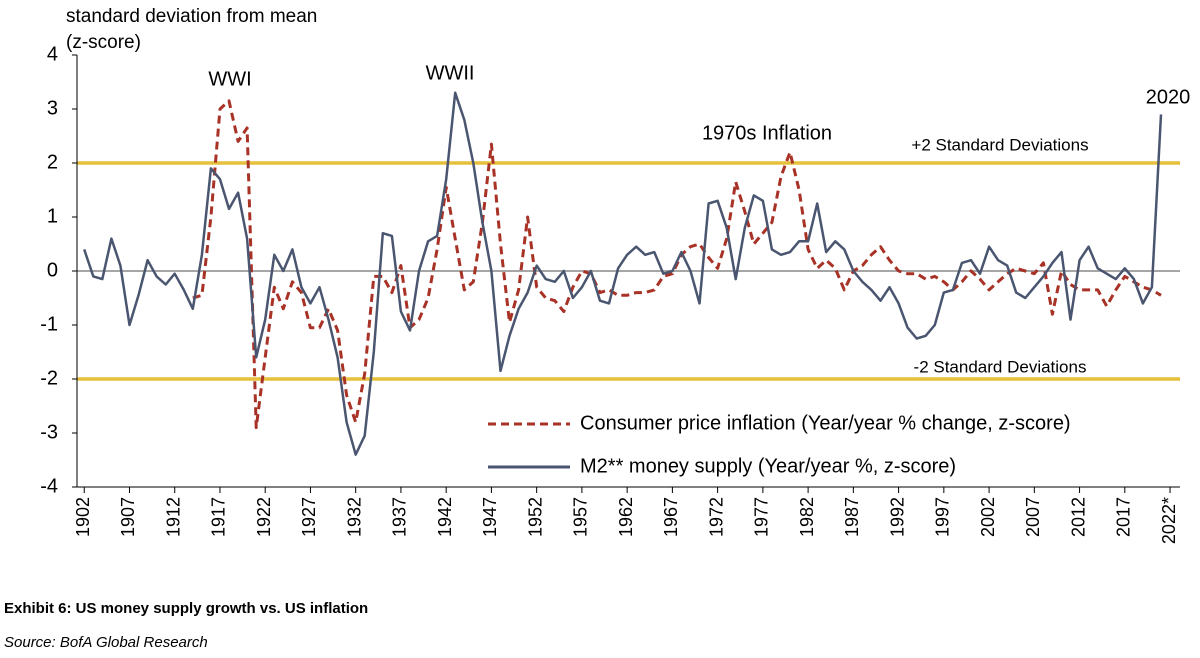 This screenshot has height=658, width=1200. I want to click on x-tick-label: 2007, so click(1033, 517).